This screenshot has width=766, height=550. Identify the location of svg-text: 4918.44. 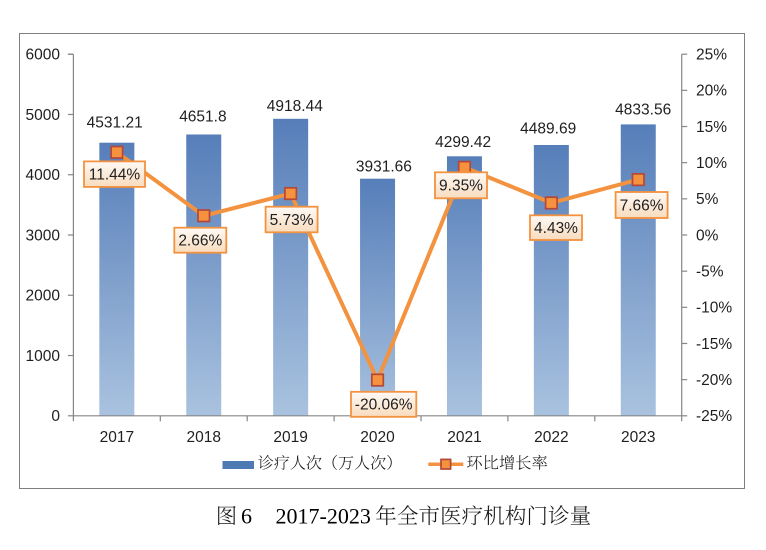
(295, 106).